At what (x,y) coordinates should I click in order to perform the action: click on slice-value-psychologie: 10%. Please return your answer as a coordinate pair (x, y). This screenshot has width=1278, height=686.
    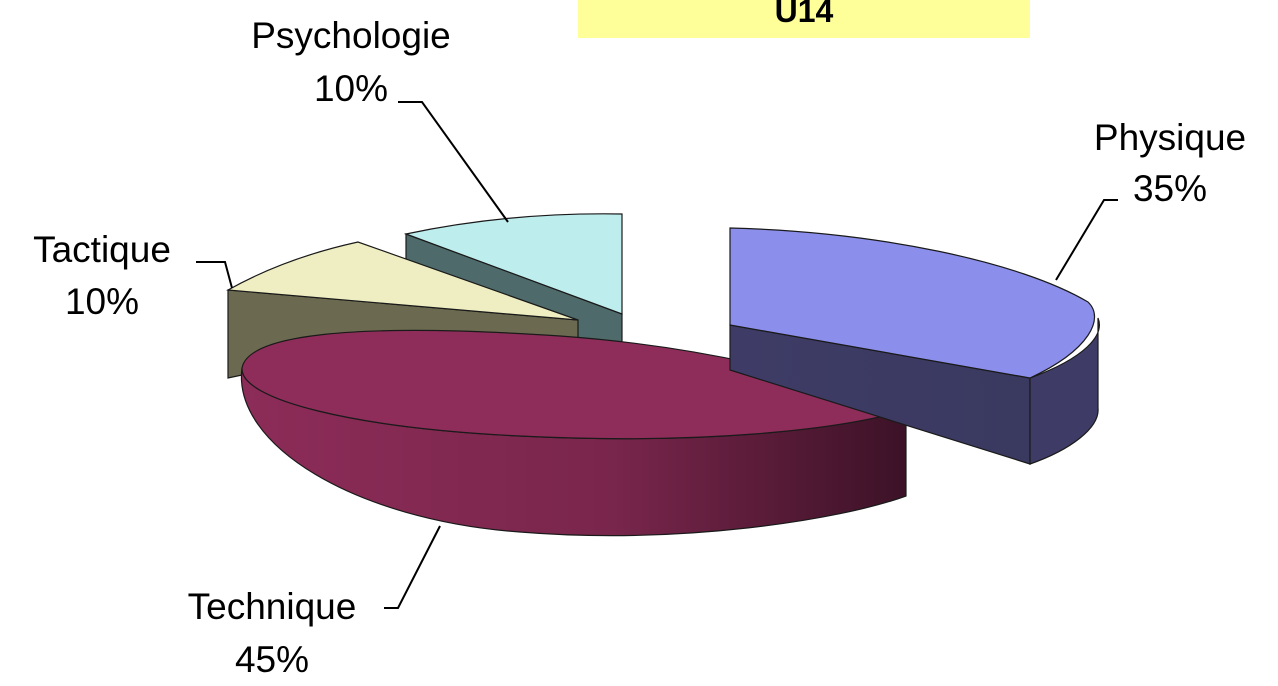
    Looking at the image, I should click on (351, 88).